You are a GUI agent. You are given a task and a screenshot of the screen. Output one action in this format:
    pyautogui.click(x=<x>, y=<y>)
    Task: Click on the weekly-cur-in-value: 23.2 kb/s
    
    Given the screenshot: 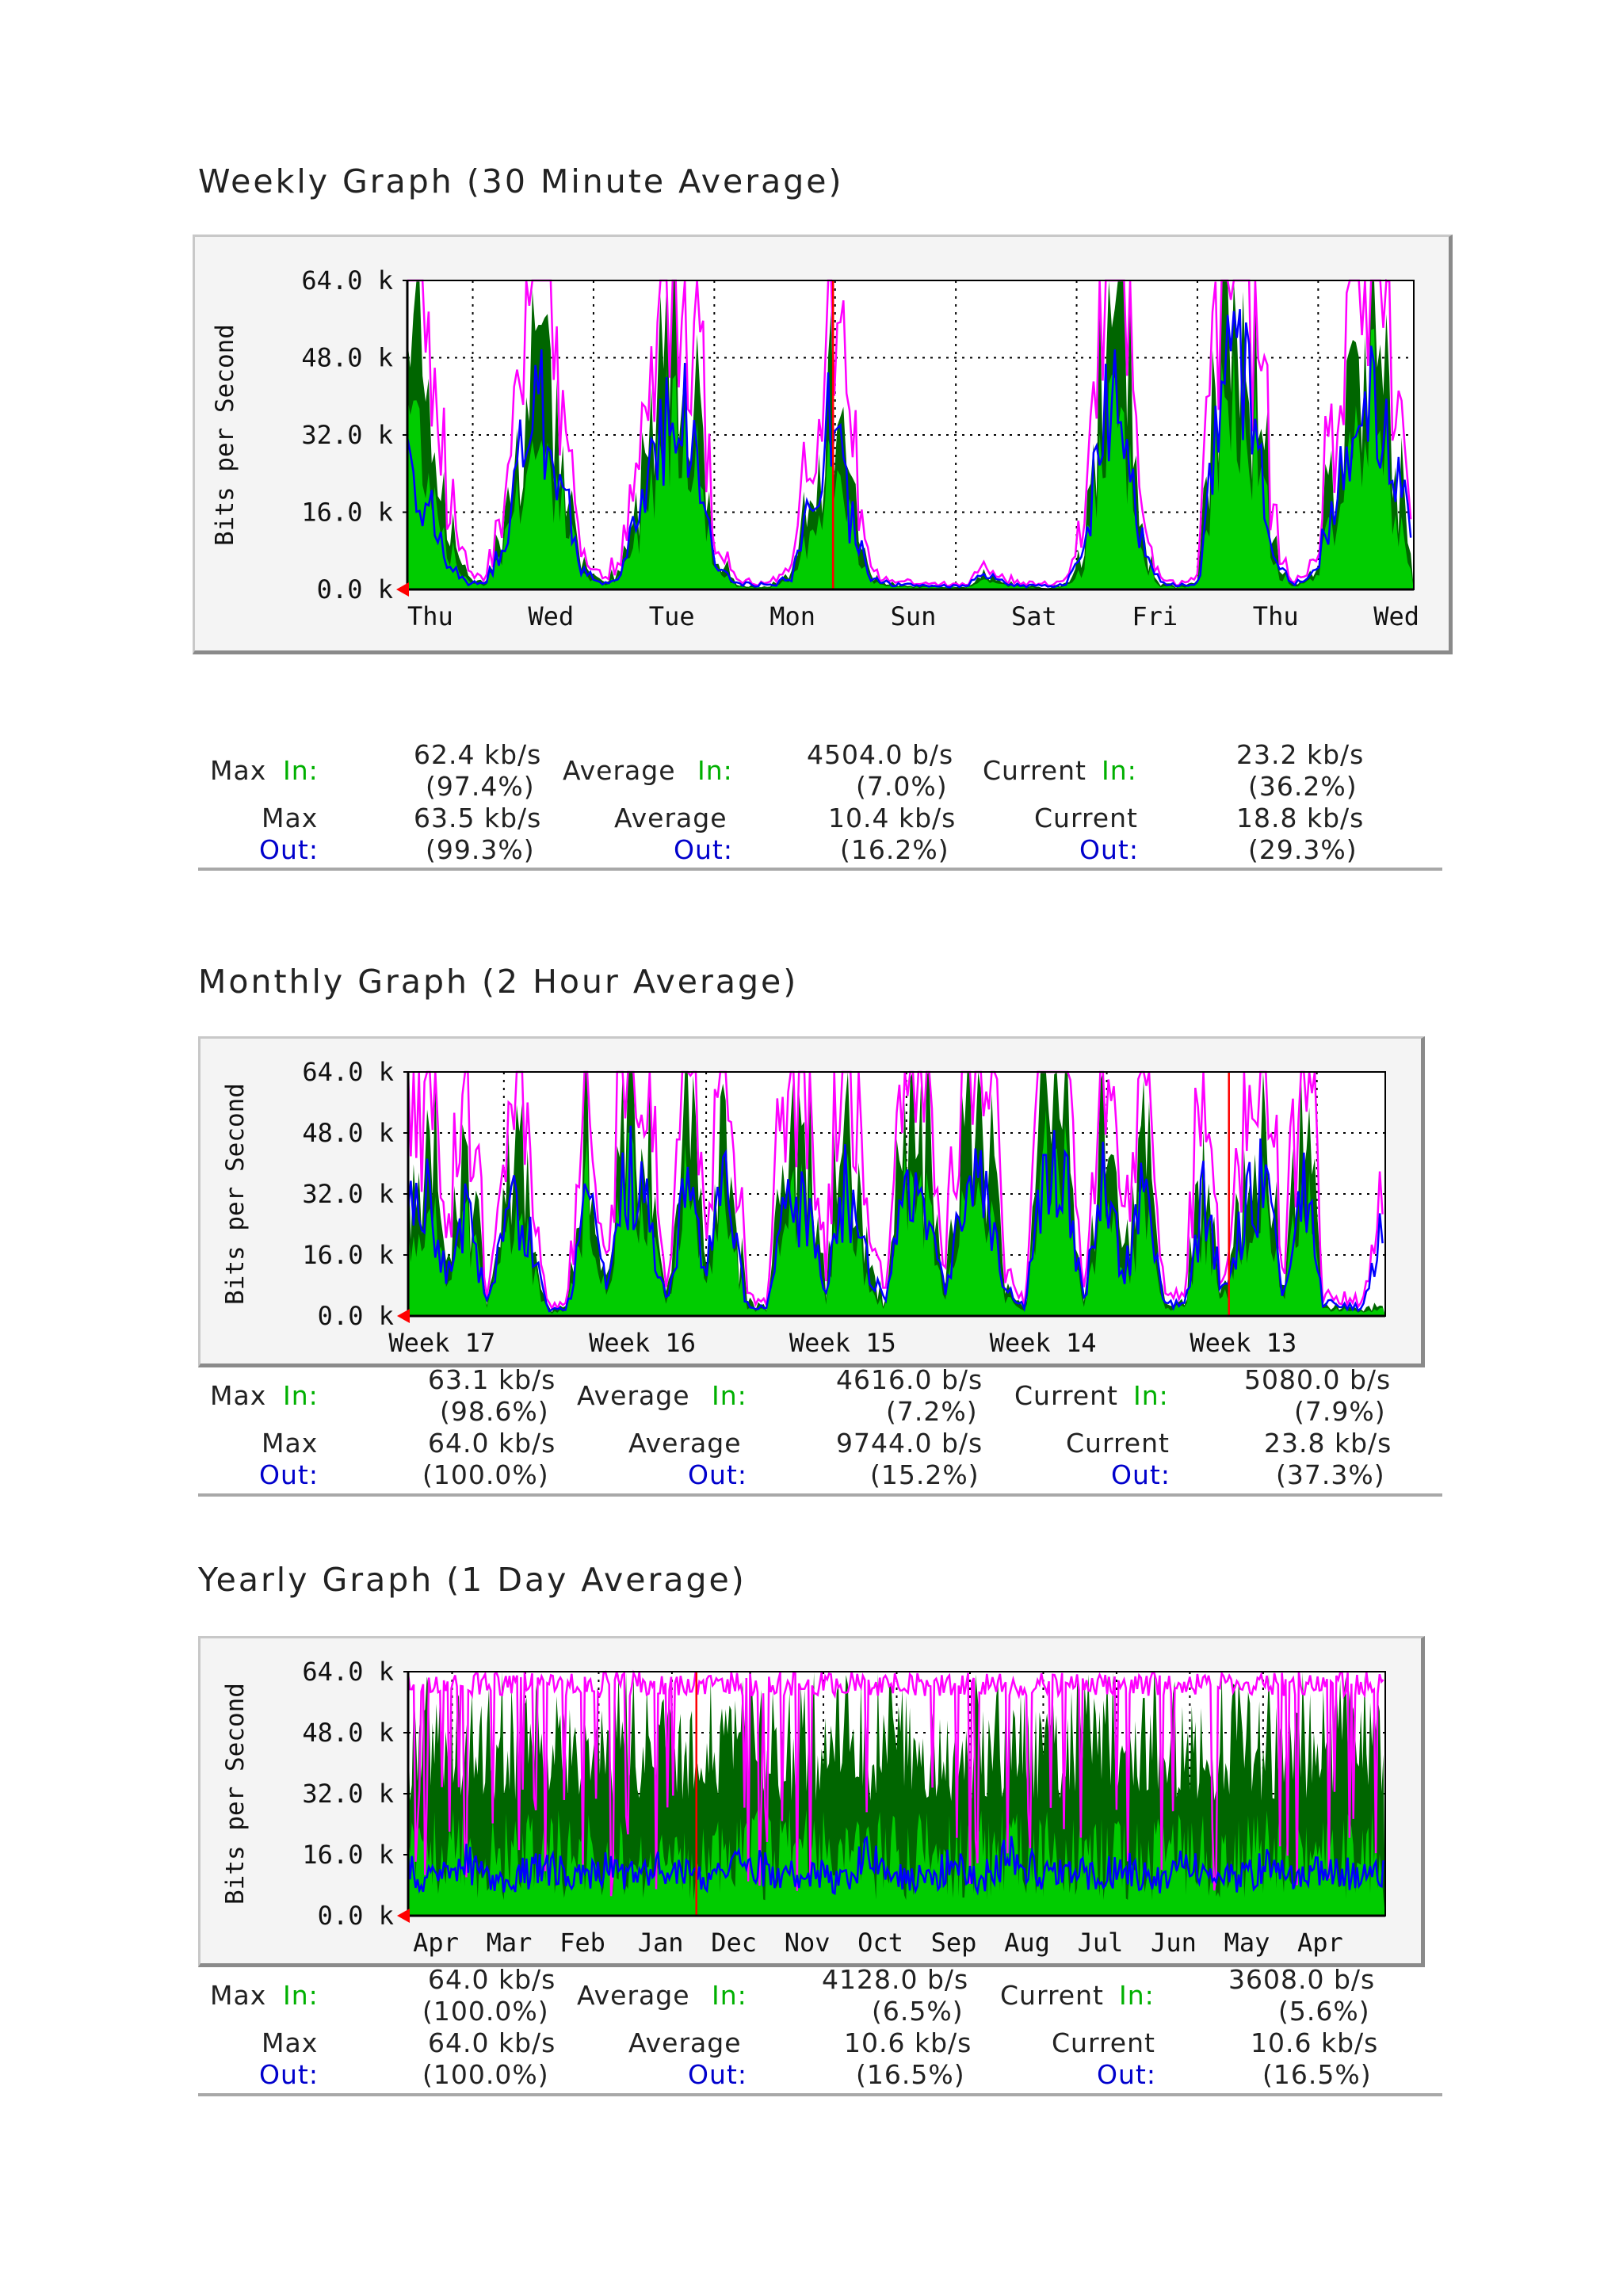 What is the action you would take?
    pyautogui.click(x=1300, y=754)
    